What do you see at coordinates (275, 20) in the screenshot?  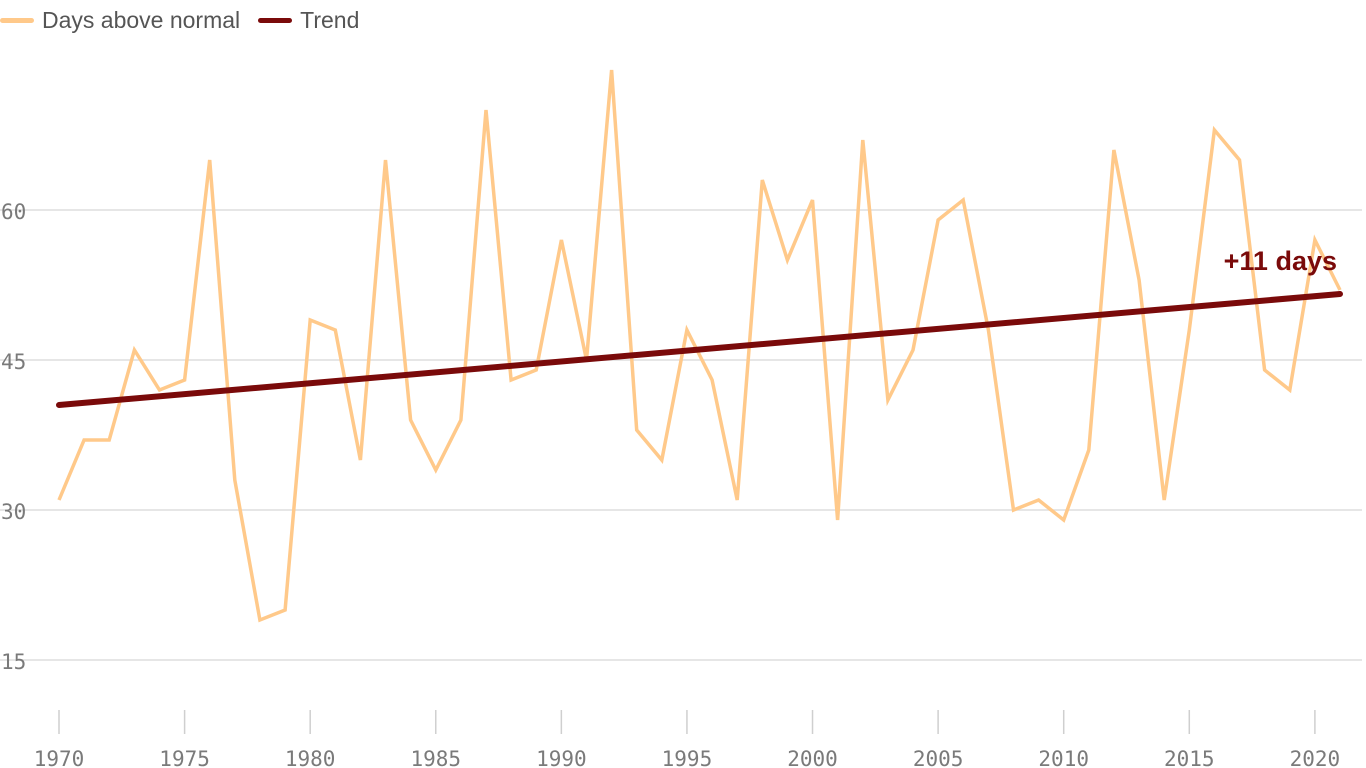 I see `legend-swatch-trend` at bounding box center [275, 20].